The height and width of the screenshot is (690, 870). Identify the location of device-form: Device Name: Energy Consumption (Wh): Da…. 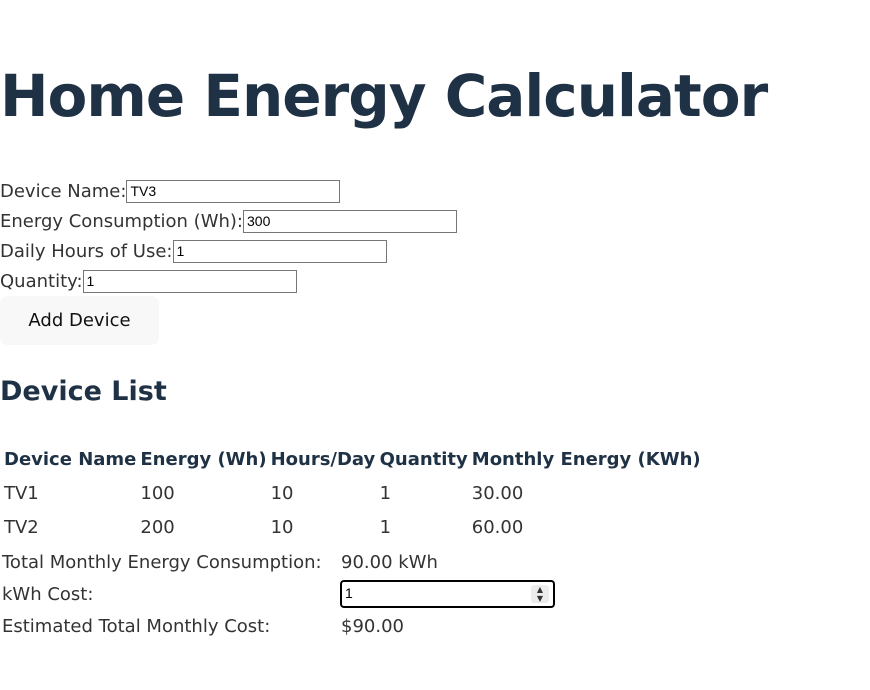
(228, 236).